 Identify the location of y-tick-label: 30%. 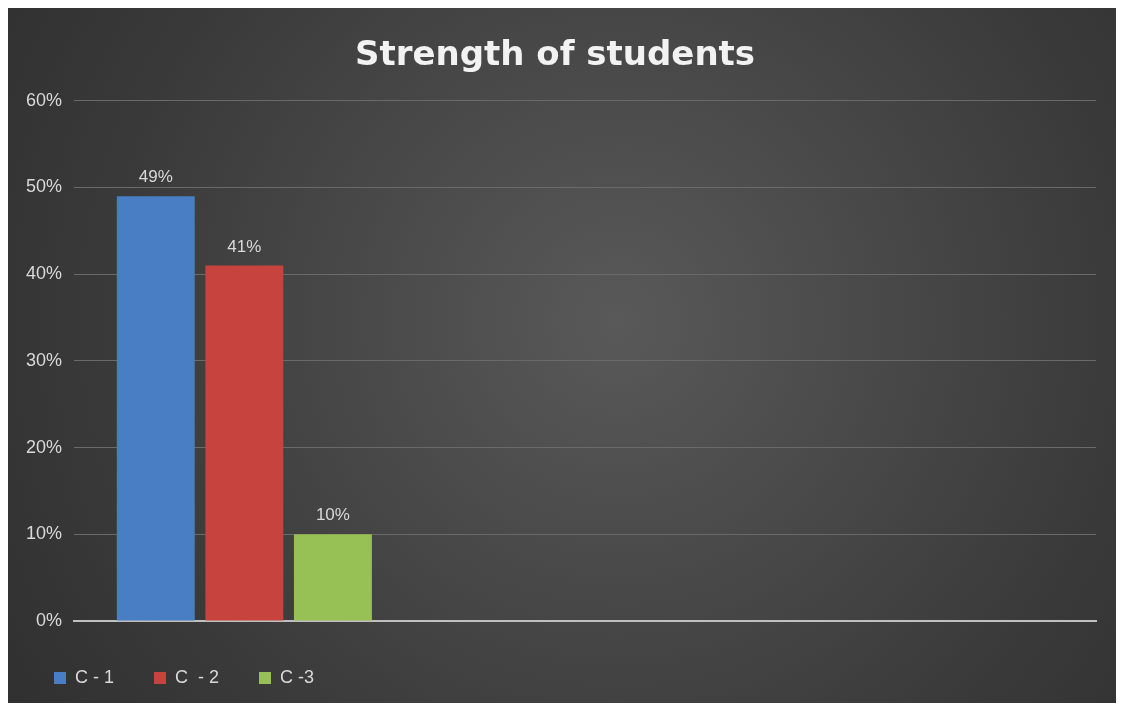
(44, 359).